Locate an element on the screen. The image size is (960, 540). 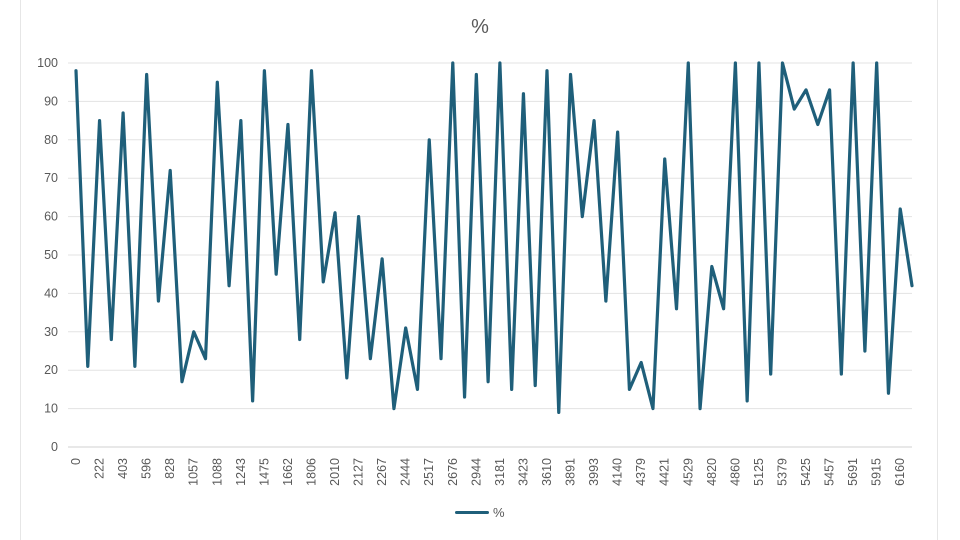
x-tick-label: 5691 is located at coordinates (853, 472).